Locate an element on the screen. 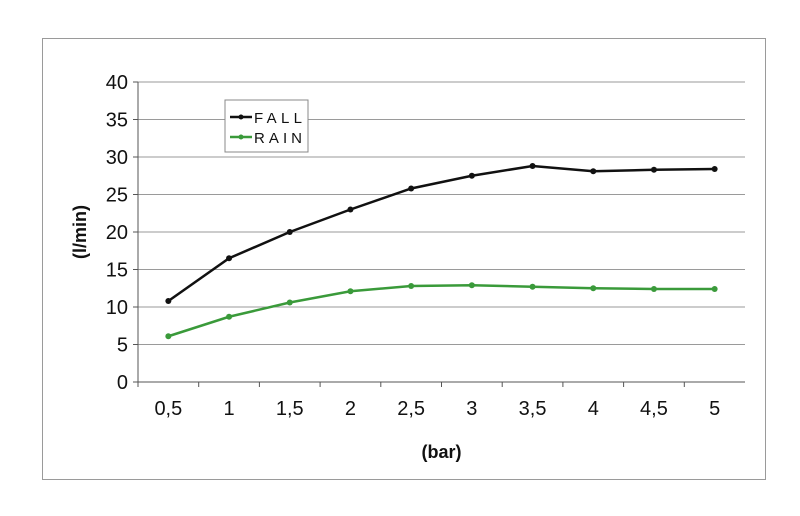  x-tick-label: 2,5 is located at coordinates (411, 409).